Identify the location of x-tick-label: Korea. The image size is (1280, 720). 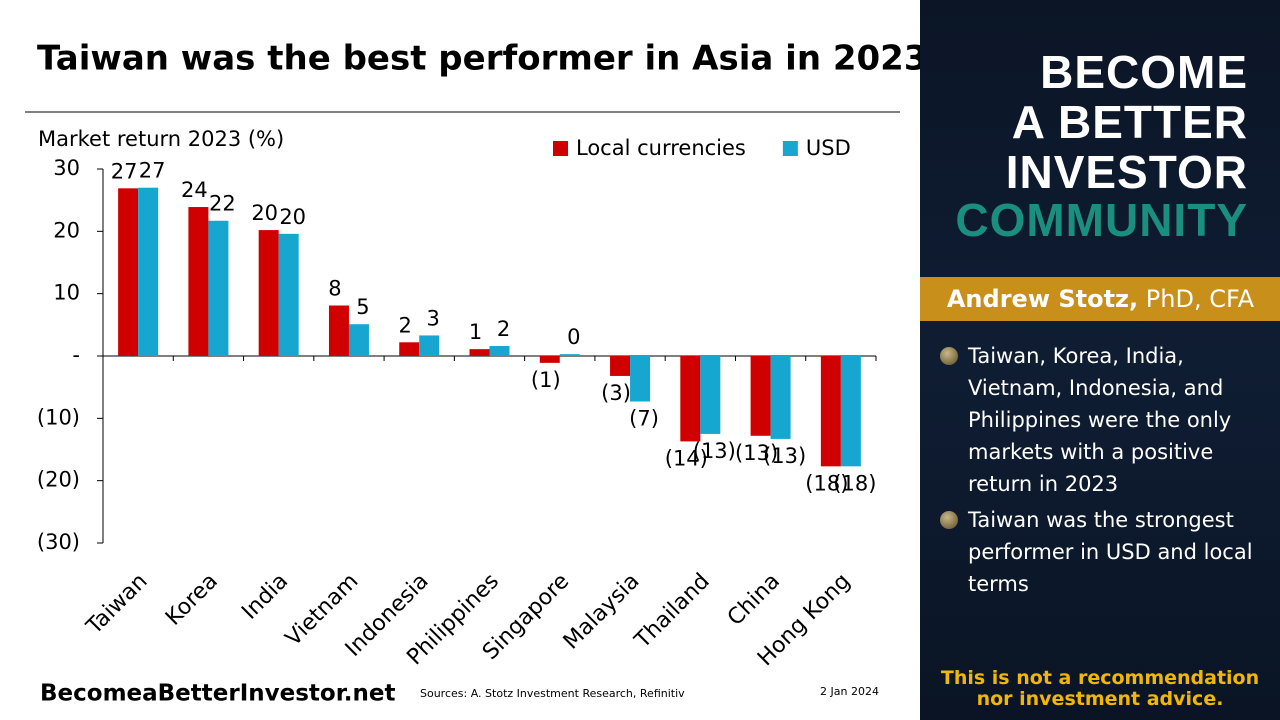
(192, 600).